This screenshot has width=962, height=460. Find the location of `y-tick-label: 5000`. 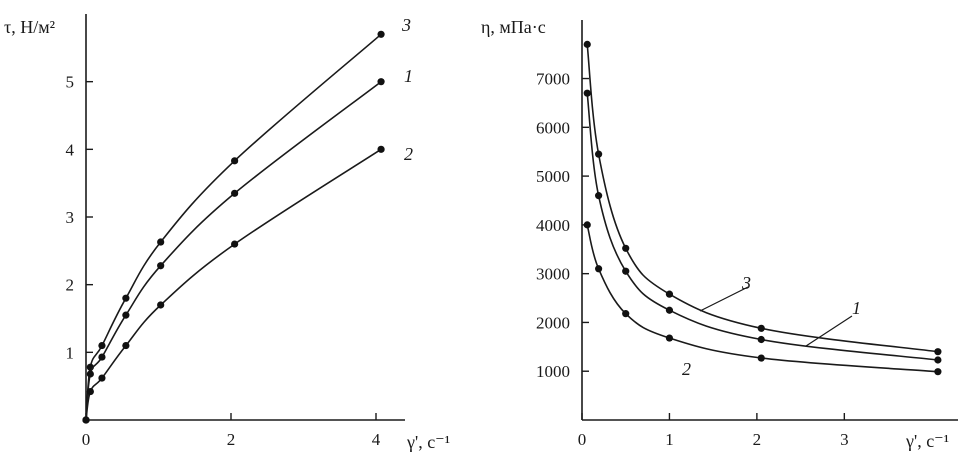

y-tick-label: 5000 is located at coordinates (553, 176).